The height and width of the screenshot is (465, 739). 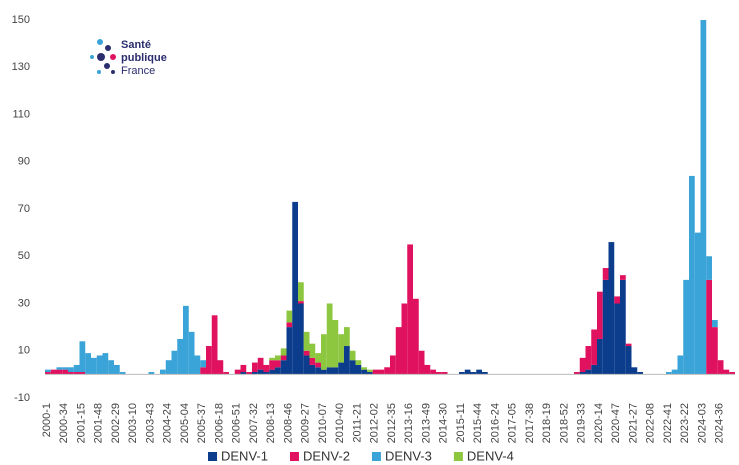 I want to click on x-tick-label: 2005-04, so click(x=185, y=423).